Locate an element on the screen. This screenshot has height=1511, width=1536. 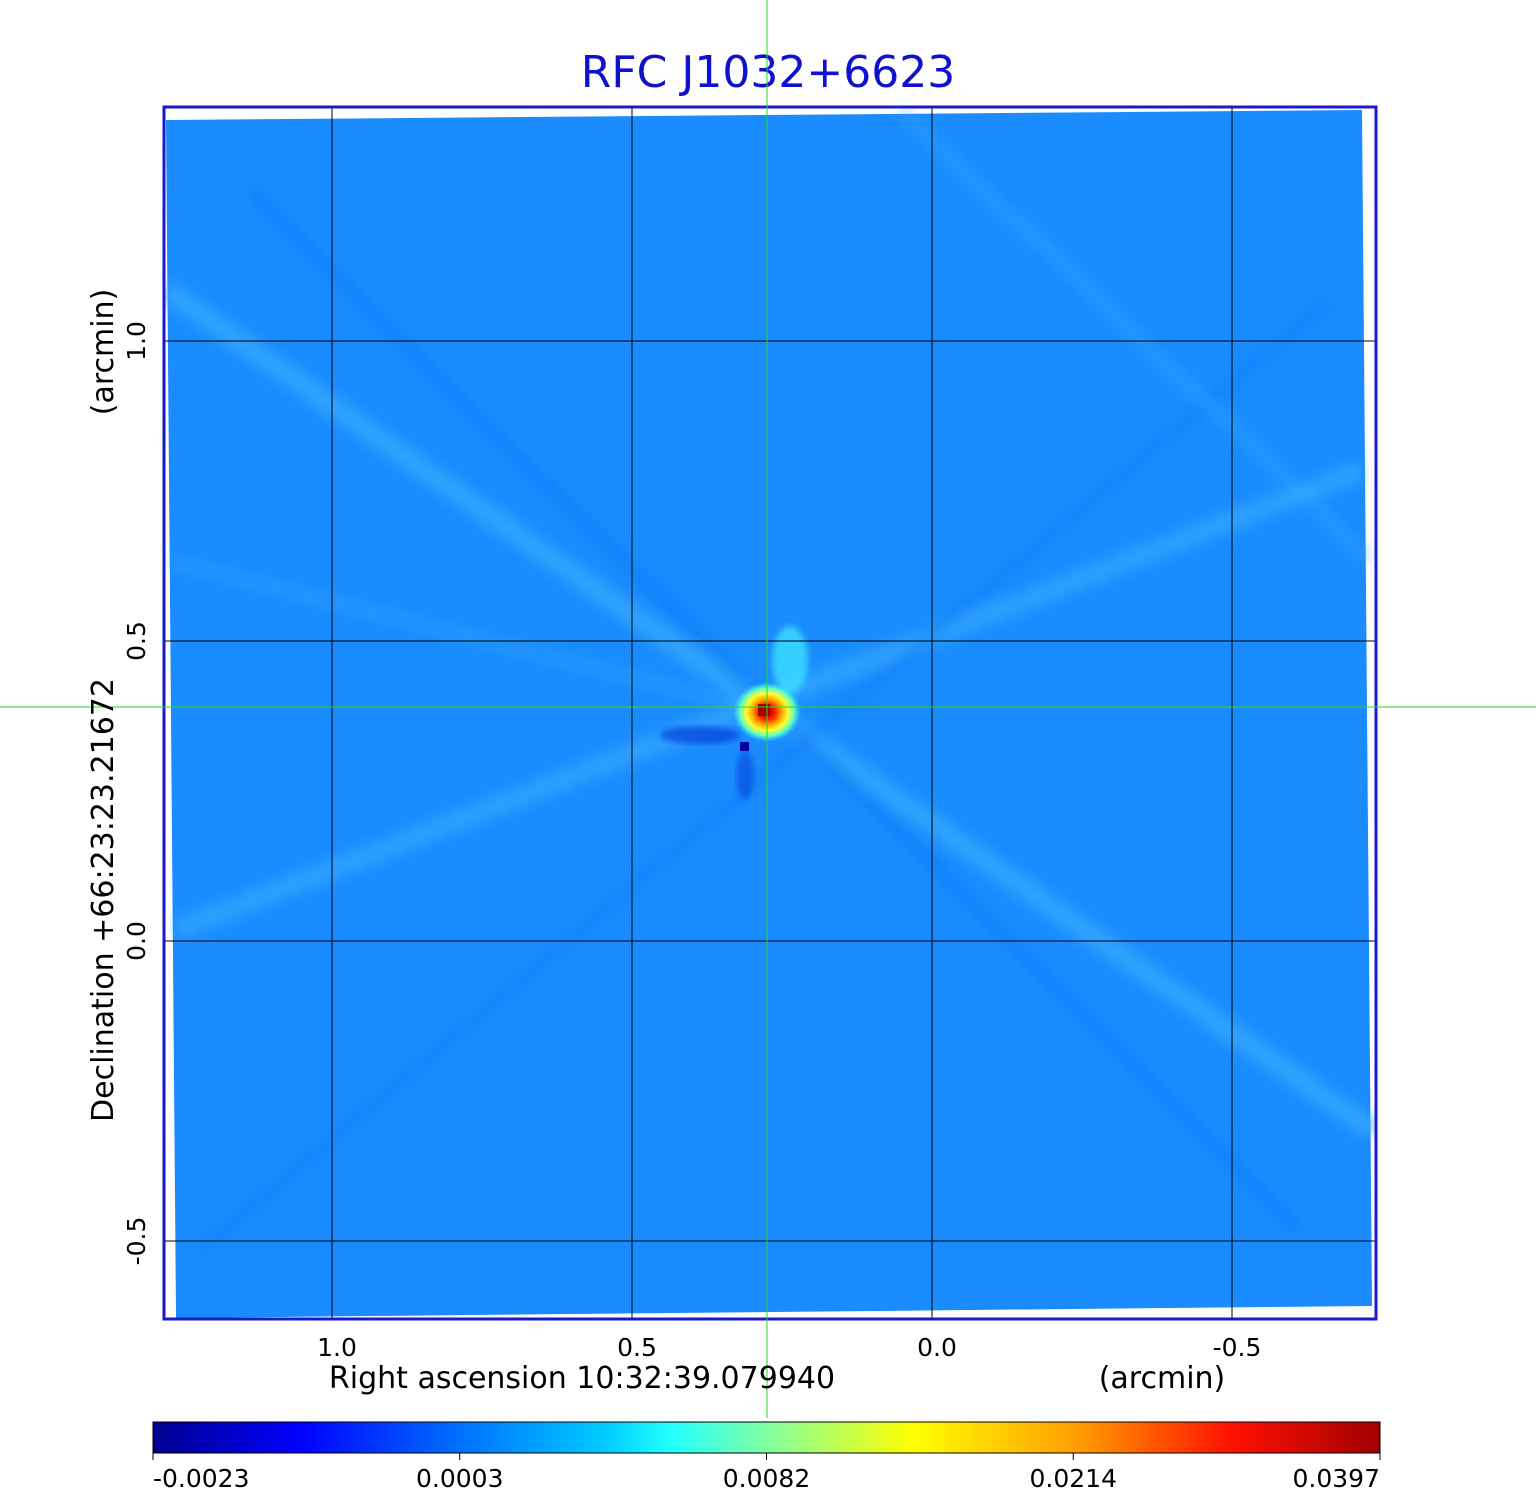
colorbar-ticks: -0.0023 0.0003 0.0082 0.0214 0.0397 is located at coordinates (766, 1473).